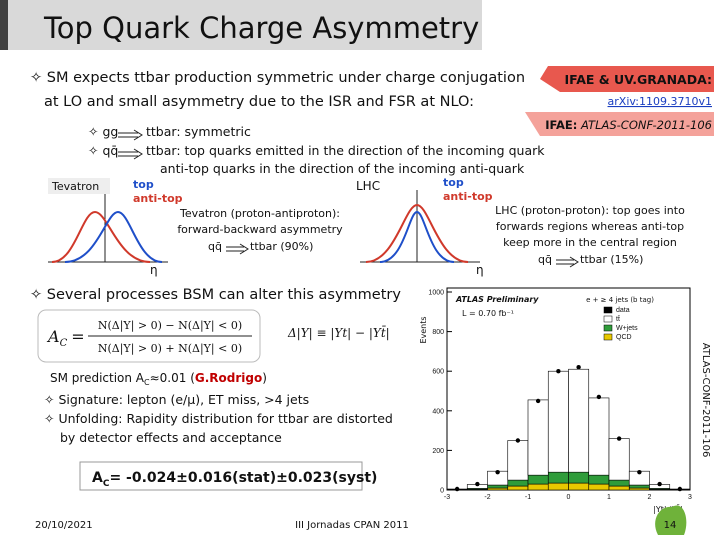 Image resolution: width=720 pixels, height=540 pixels. Describe the element at coordinates (215, 246) in the screenshot. I see `caption: qq̄` at that location.